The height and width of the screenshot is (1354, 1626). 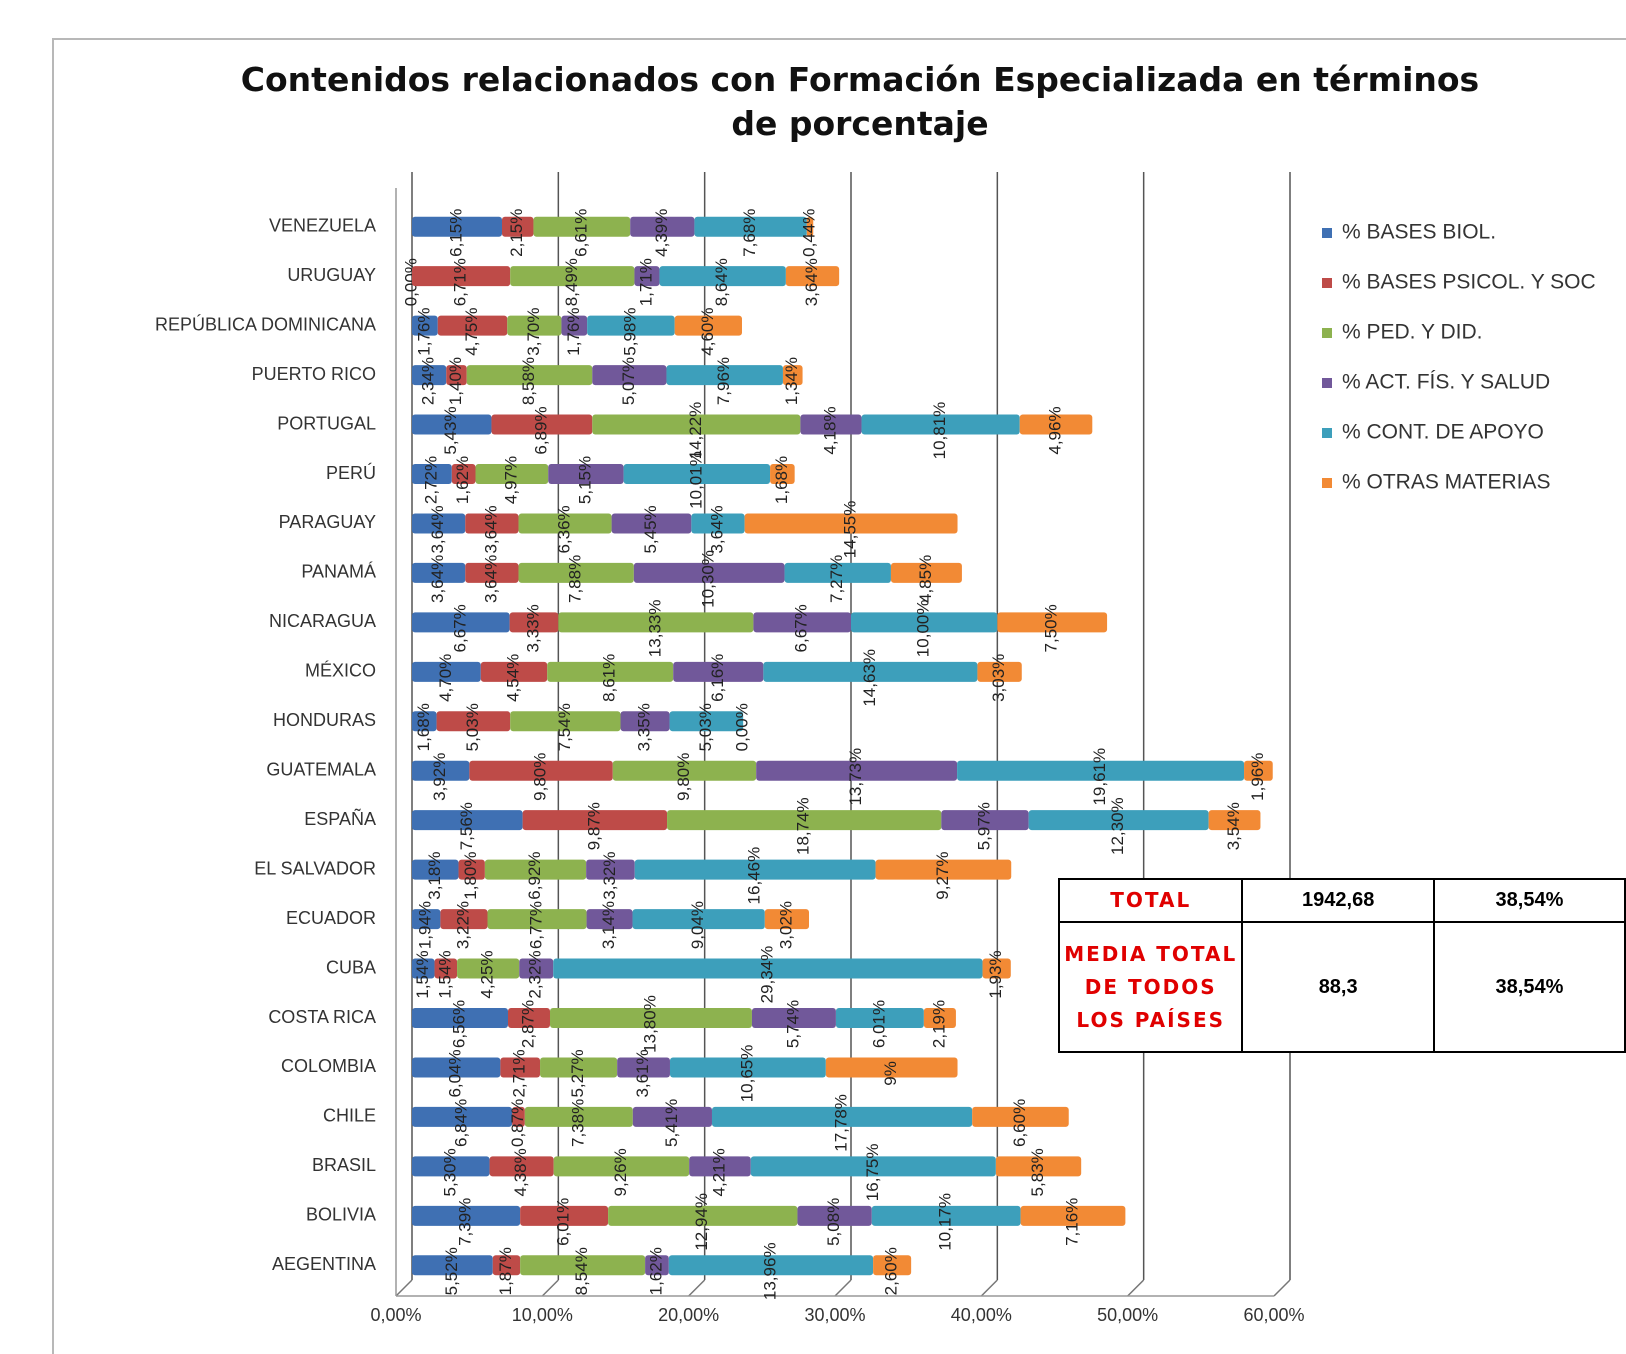 I want to click on value-label: 6,01%, so click(x=878, y=1024).